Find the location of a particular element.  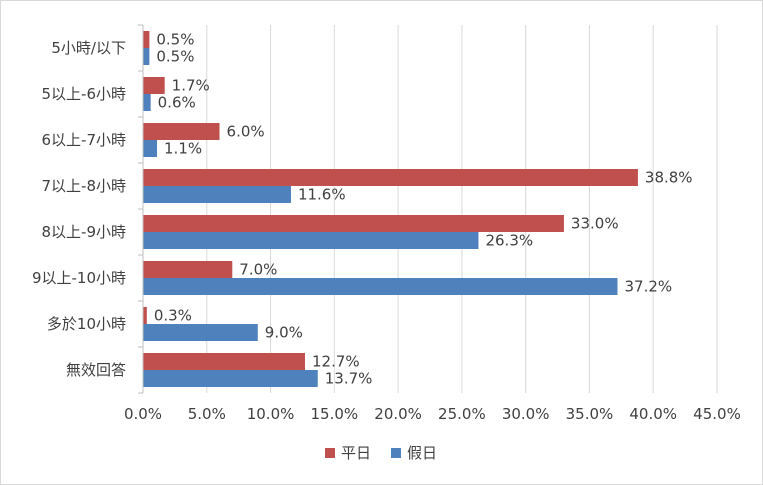

x-tick-label: 25.0% is located at coordinates (462, 414).